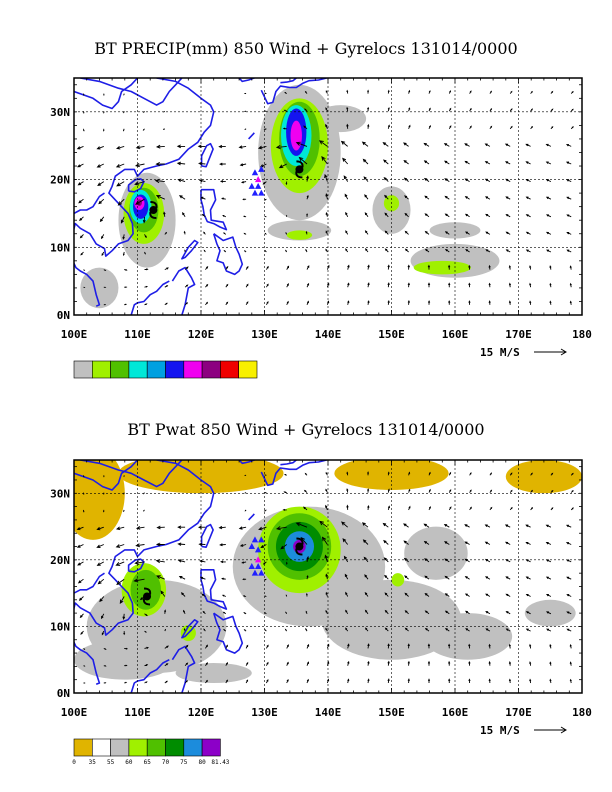 Image resolution: width=612 pixels, height=792 pixels. What do you see at coordinates (74, 334) in the screenshot?
I see `longitude-label: 100E` at bounding box center [74, 334].